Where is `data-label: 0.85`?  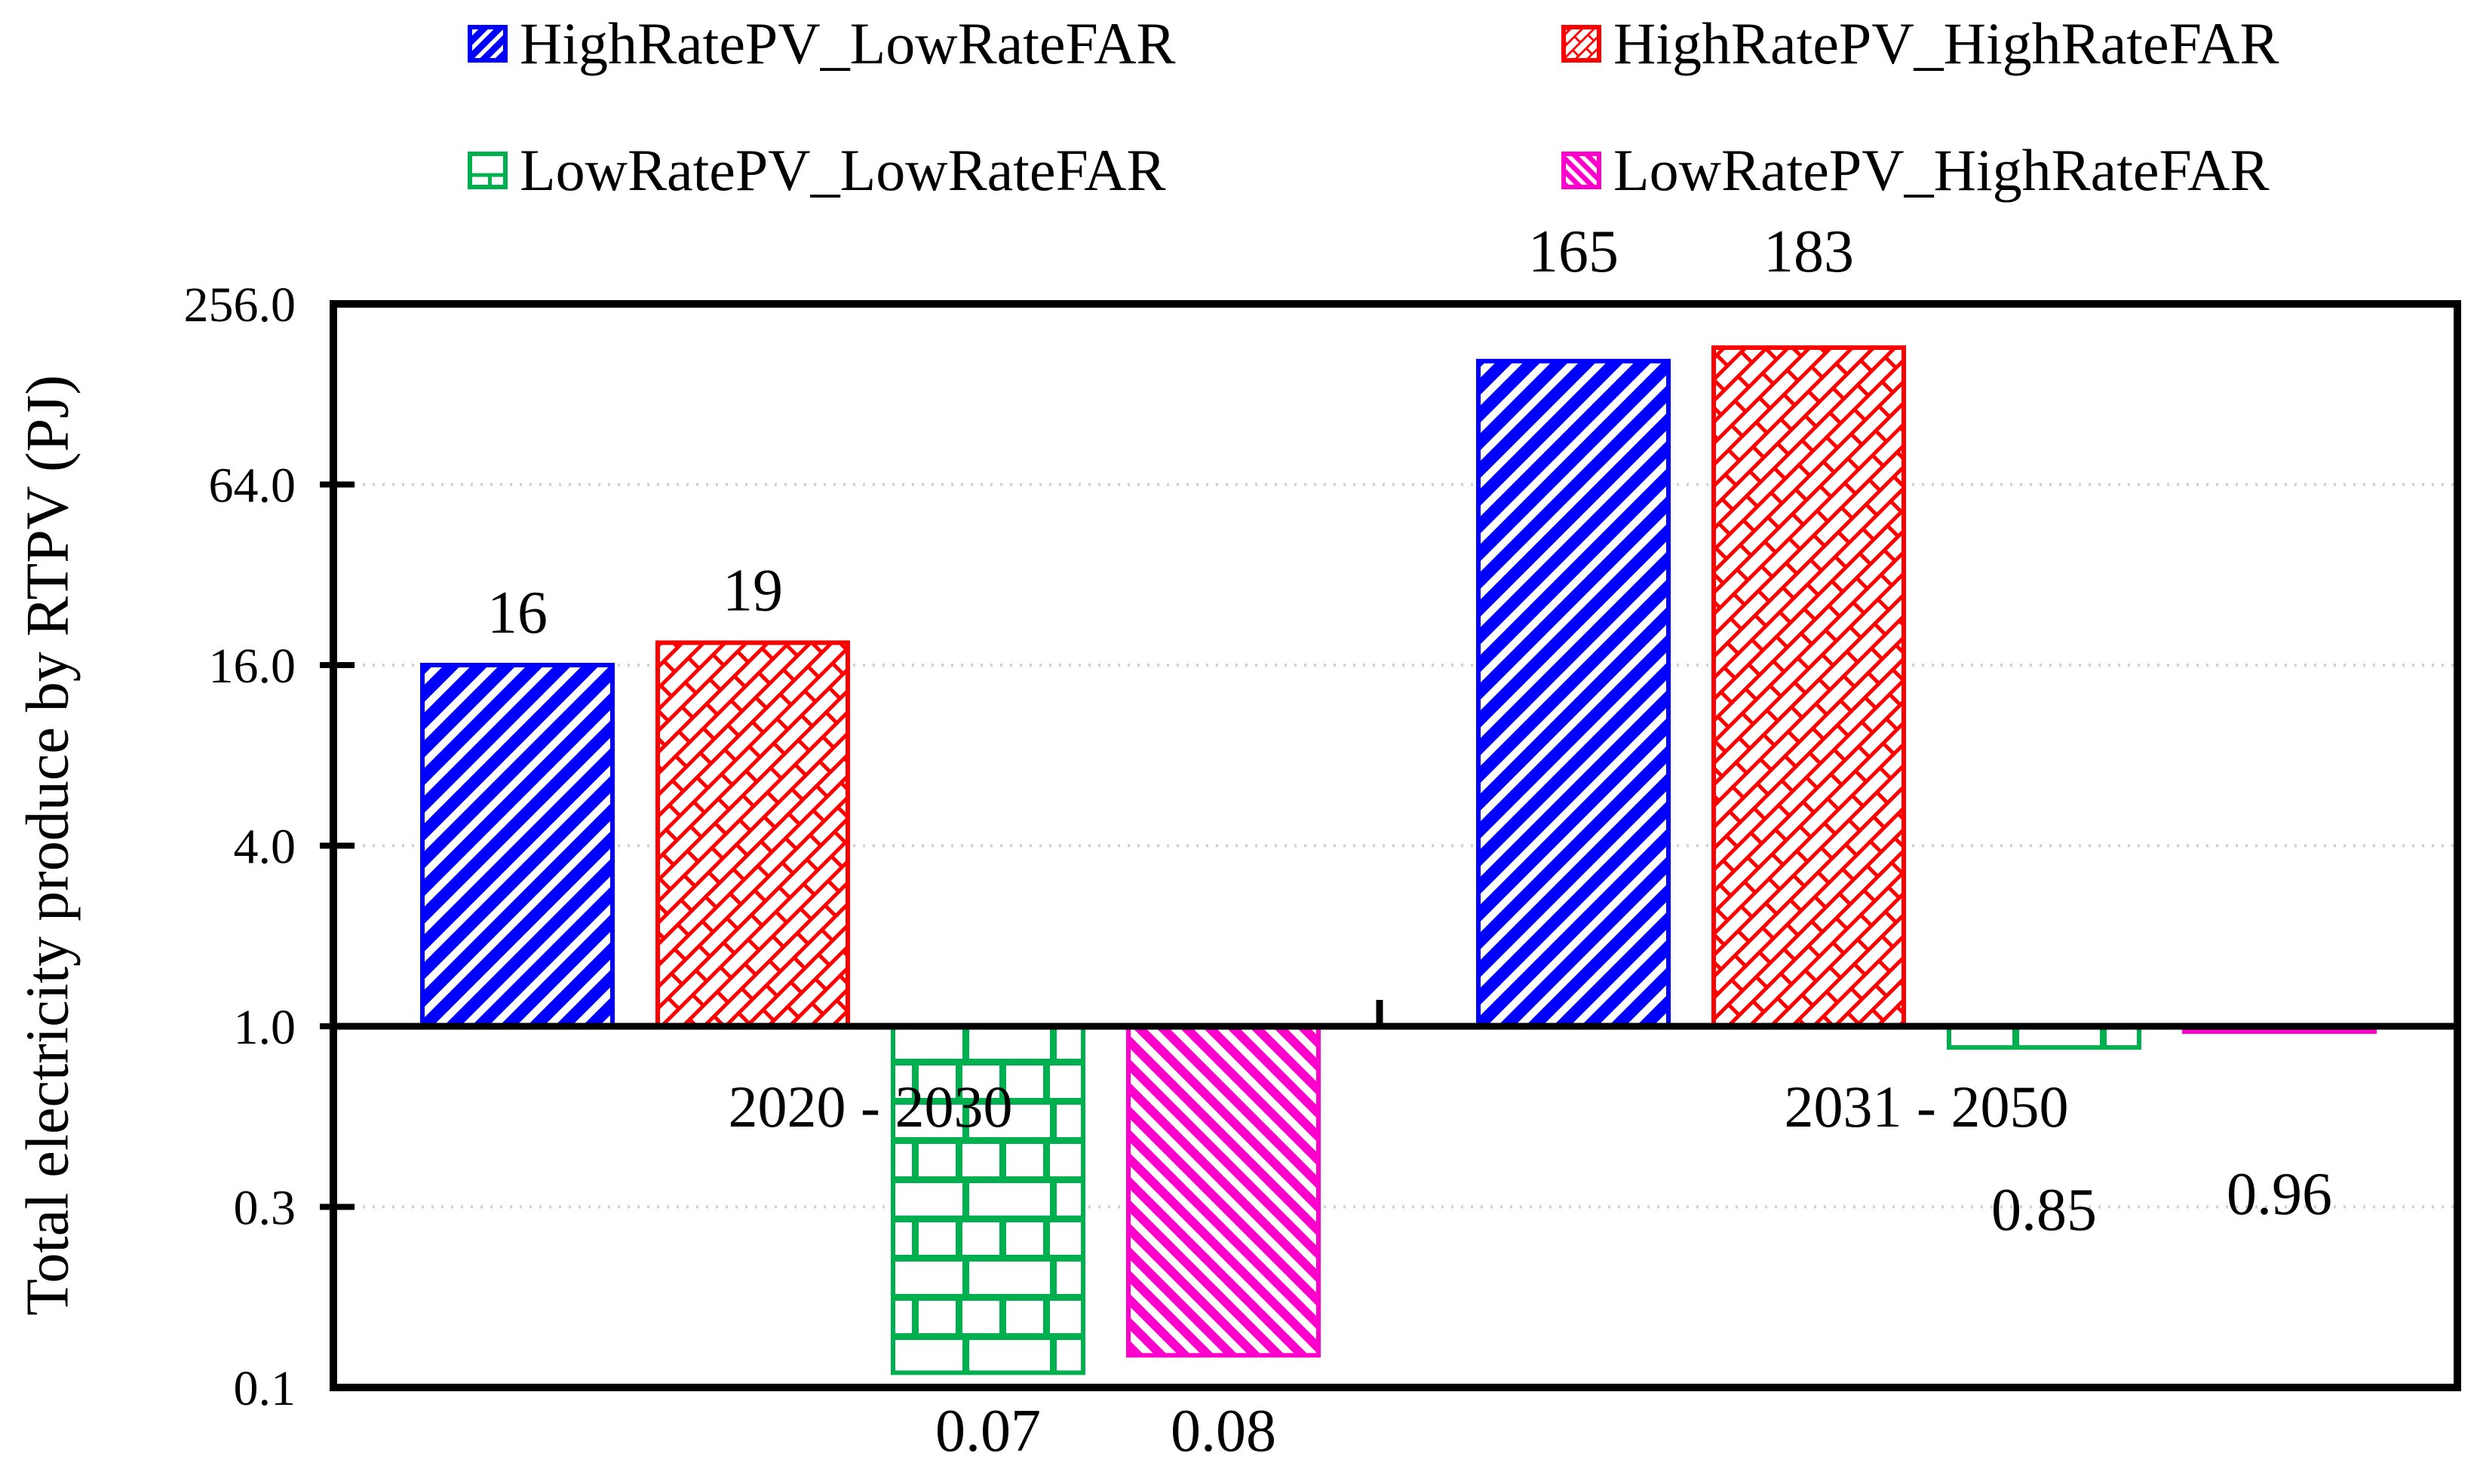
data-label: 0.85 is located at coordinates (2044, 1210).